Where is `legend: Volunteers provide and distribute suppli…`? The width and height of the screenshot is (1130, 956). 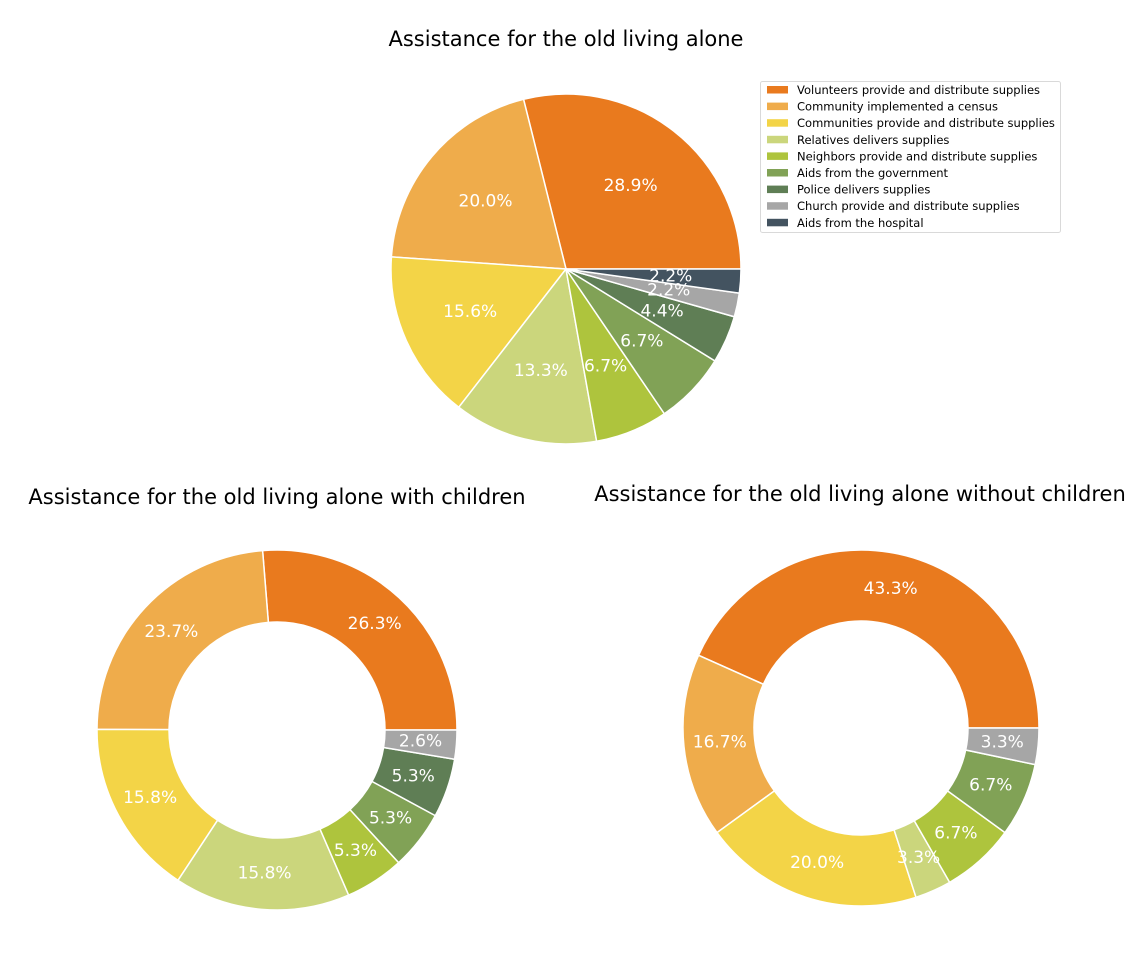
legend: Volunteers provide and distribute suppli… is located at coordinates (910, 157).